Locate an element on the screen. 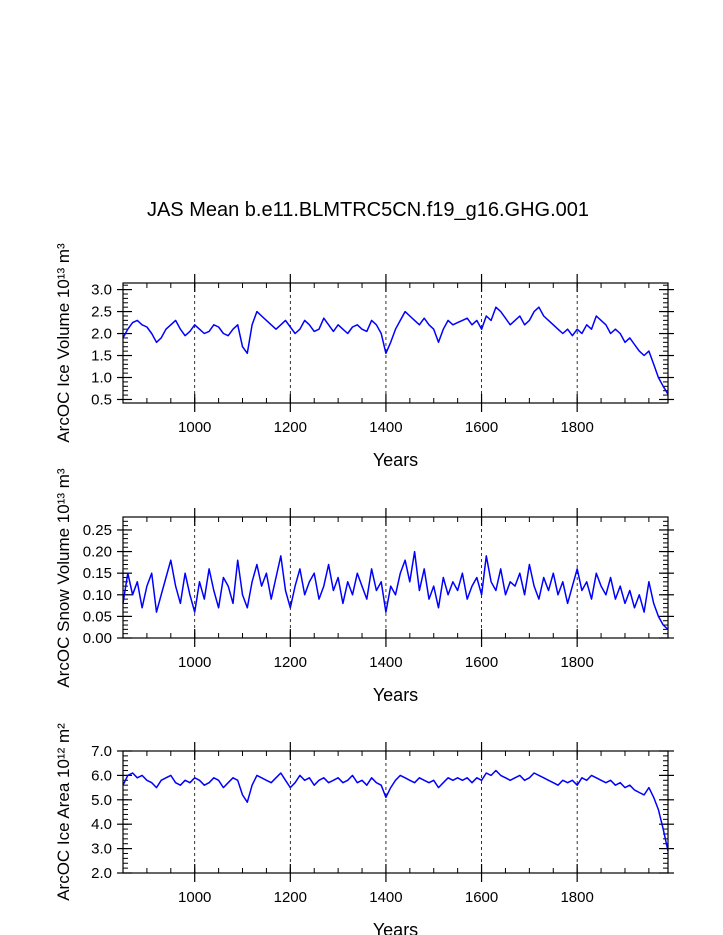 This screenshot has height=935, width=723. y-tick-label: 6.0 is located at coordinates (101, 775).